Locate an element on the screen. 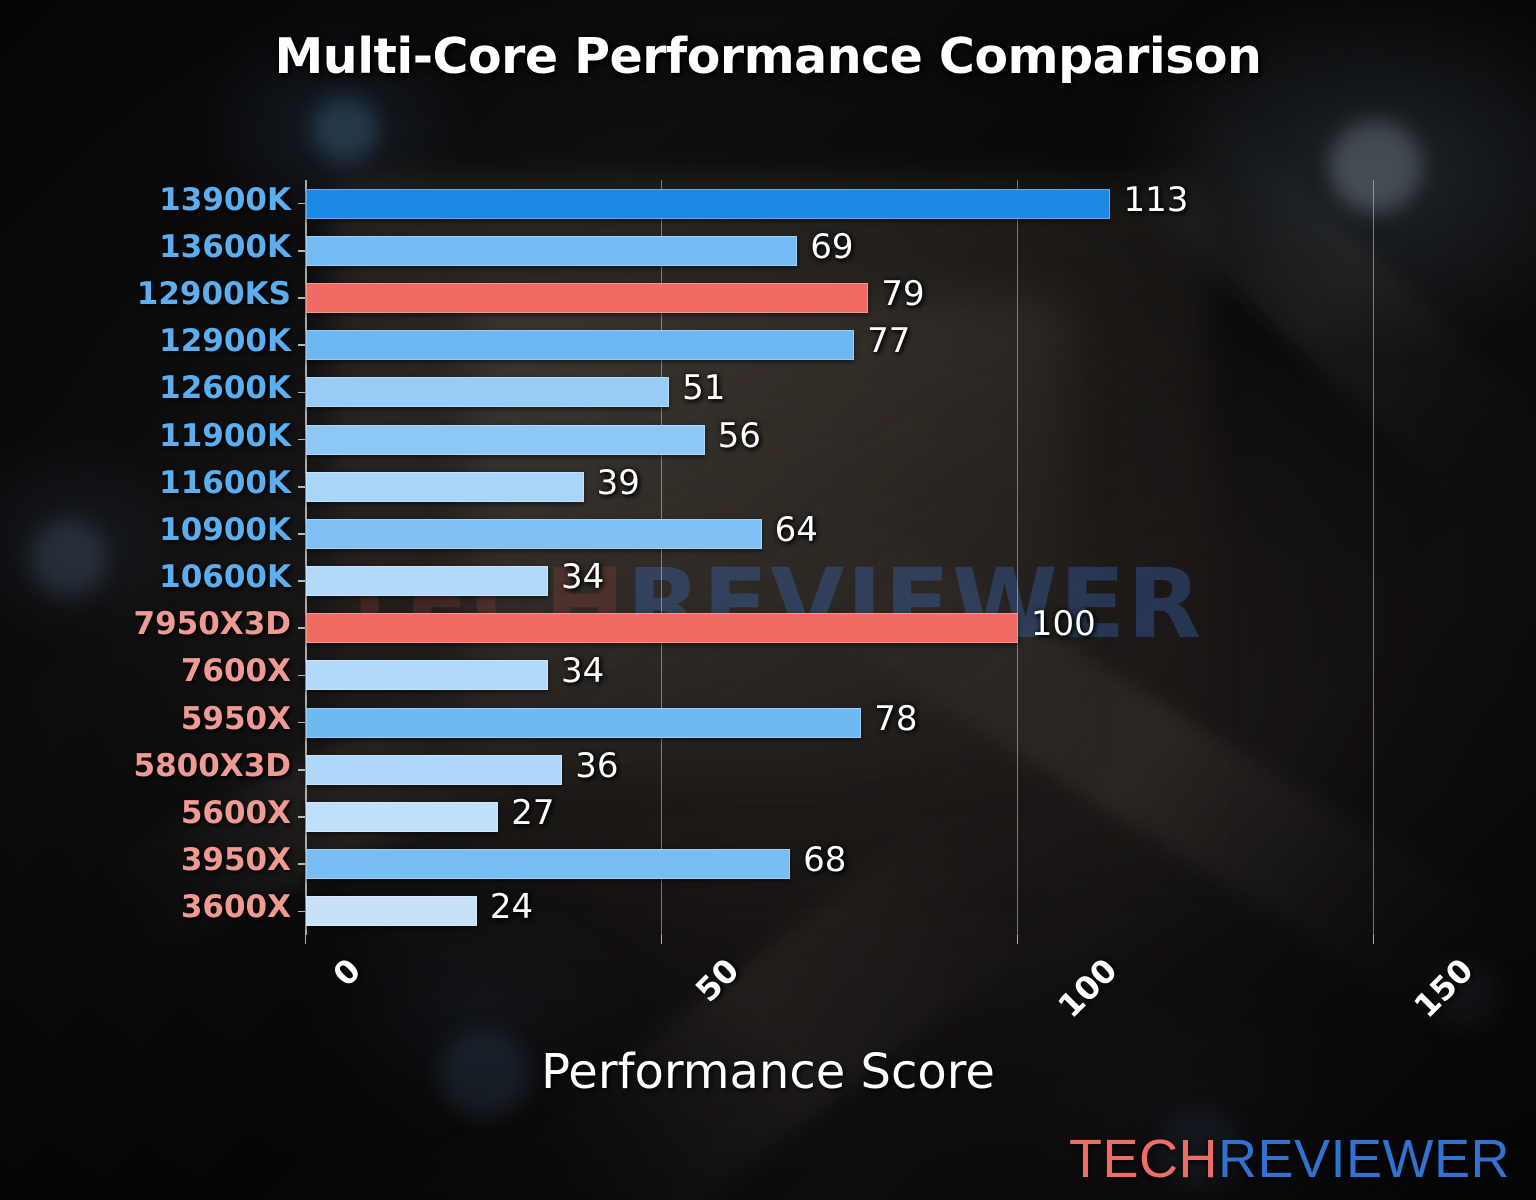 Image resolution: width=1536 pixels, height=1200 pixels. bar-11600k is located at coordinates (445, 486).